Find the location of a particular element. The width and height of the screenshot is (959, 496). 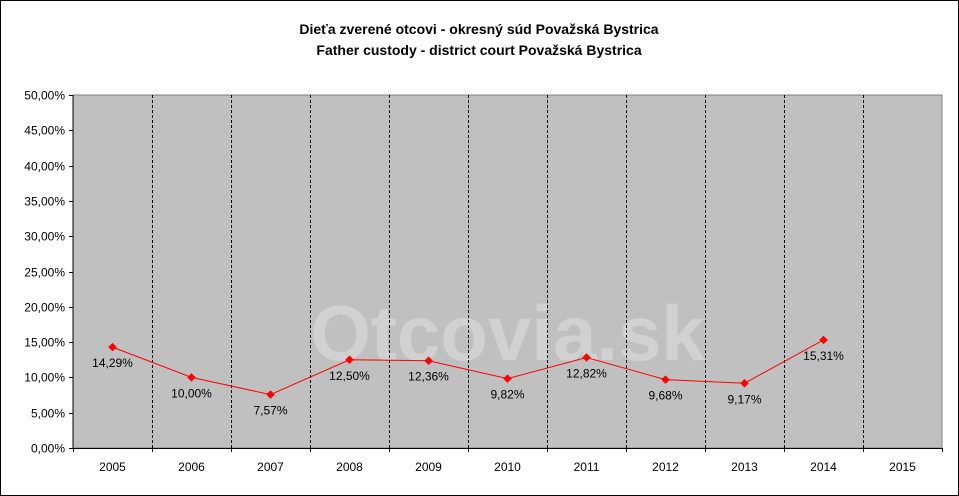

y-tick-label: 35,00% is located at coordinates (44, 202).